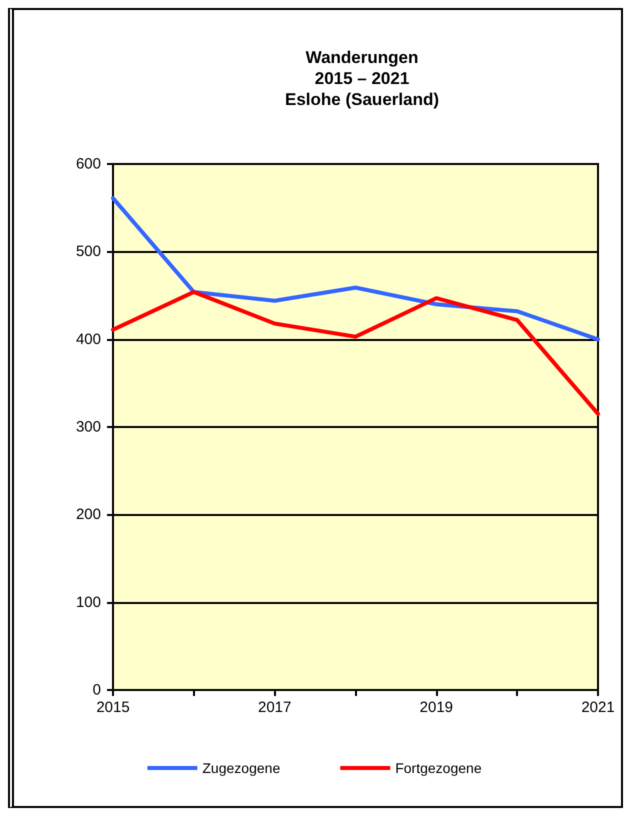 The width and height of the screenshot is (629, 814). What do you see at coordinates (598, 707) in the screenshot?
I see `x-tick-label: 2021` at bounding box center [598, 707].